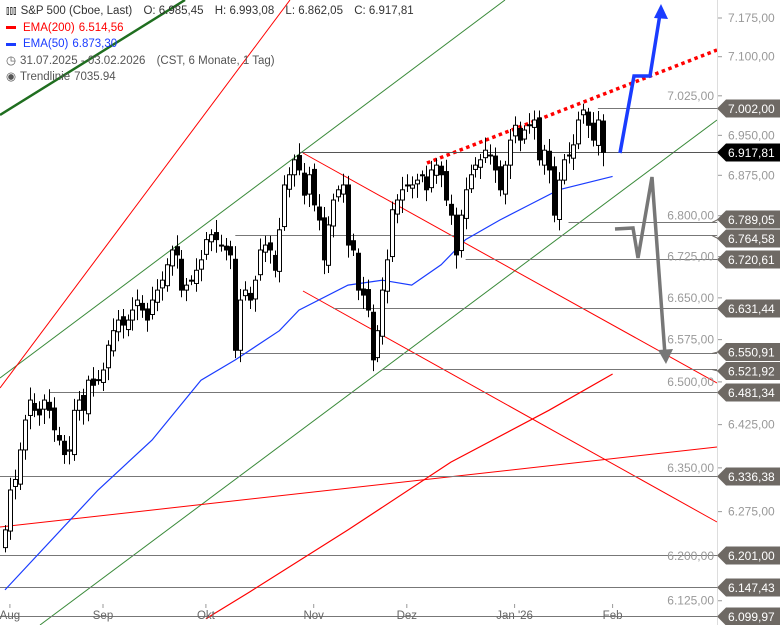  I want to click on price-level-connector, so click(715, 221).